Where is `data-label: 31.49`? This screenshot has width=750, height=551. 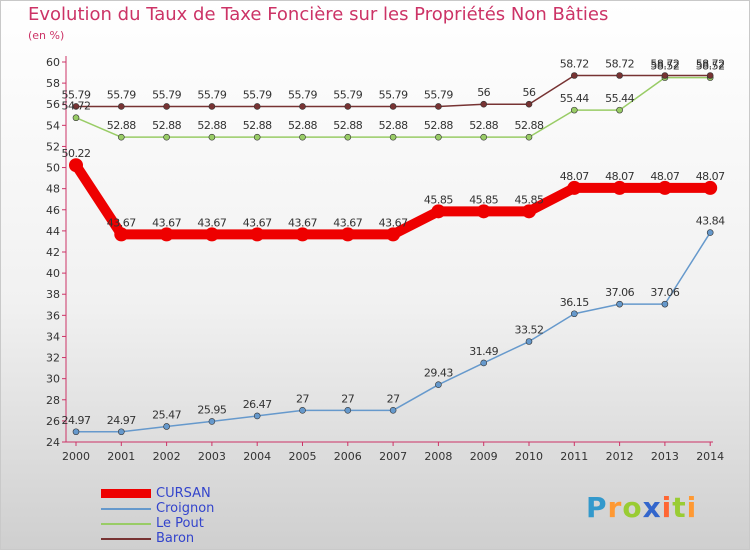 data-label: 31.49 is located at coordinates (483, 351).